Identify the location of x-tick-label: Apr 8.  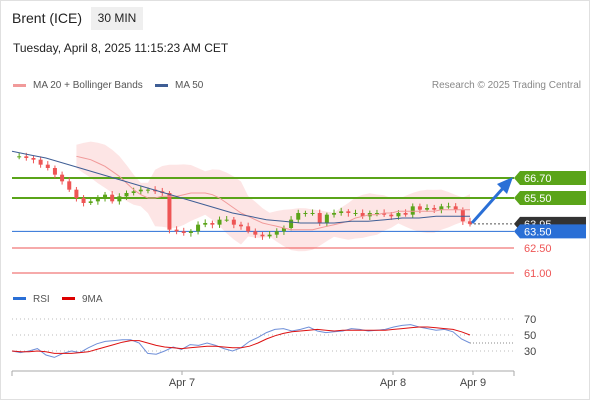
(393, 383).